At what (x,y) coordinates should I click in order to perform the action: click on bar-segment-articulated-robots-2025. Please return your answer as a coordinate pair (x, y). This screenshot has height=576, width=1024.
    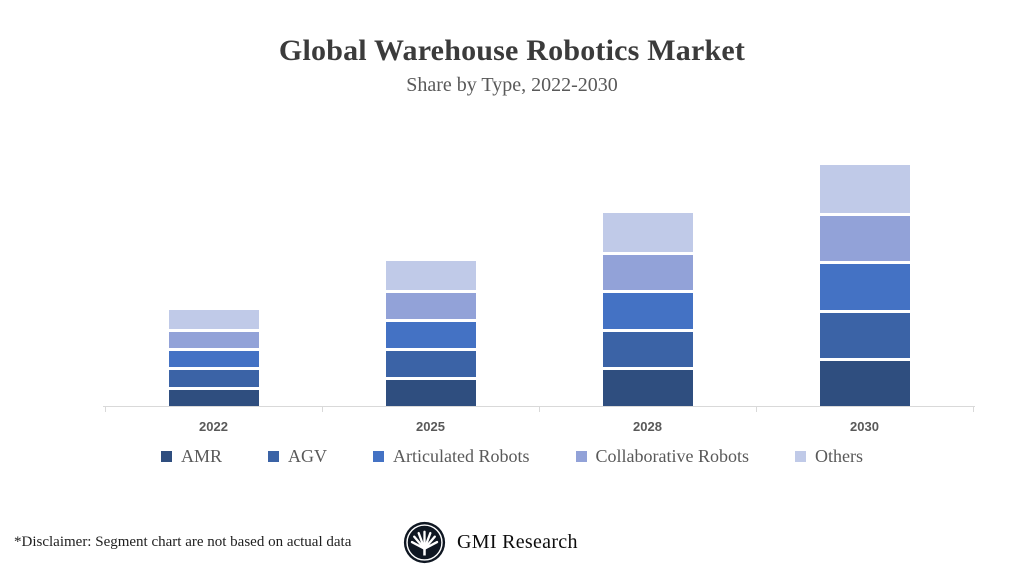
    Looking at the image, I should click on (430, 334).